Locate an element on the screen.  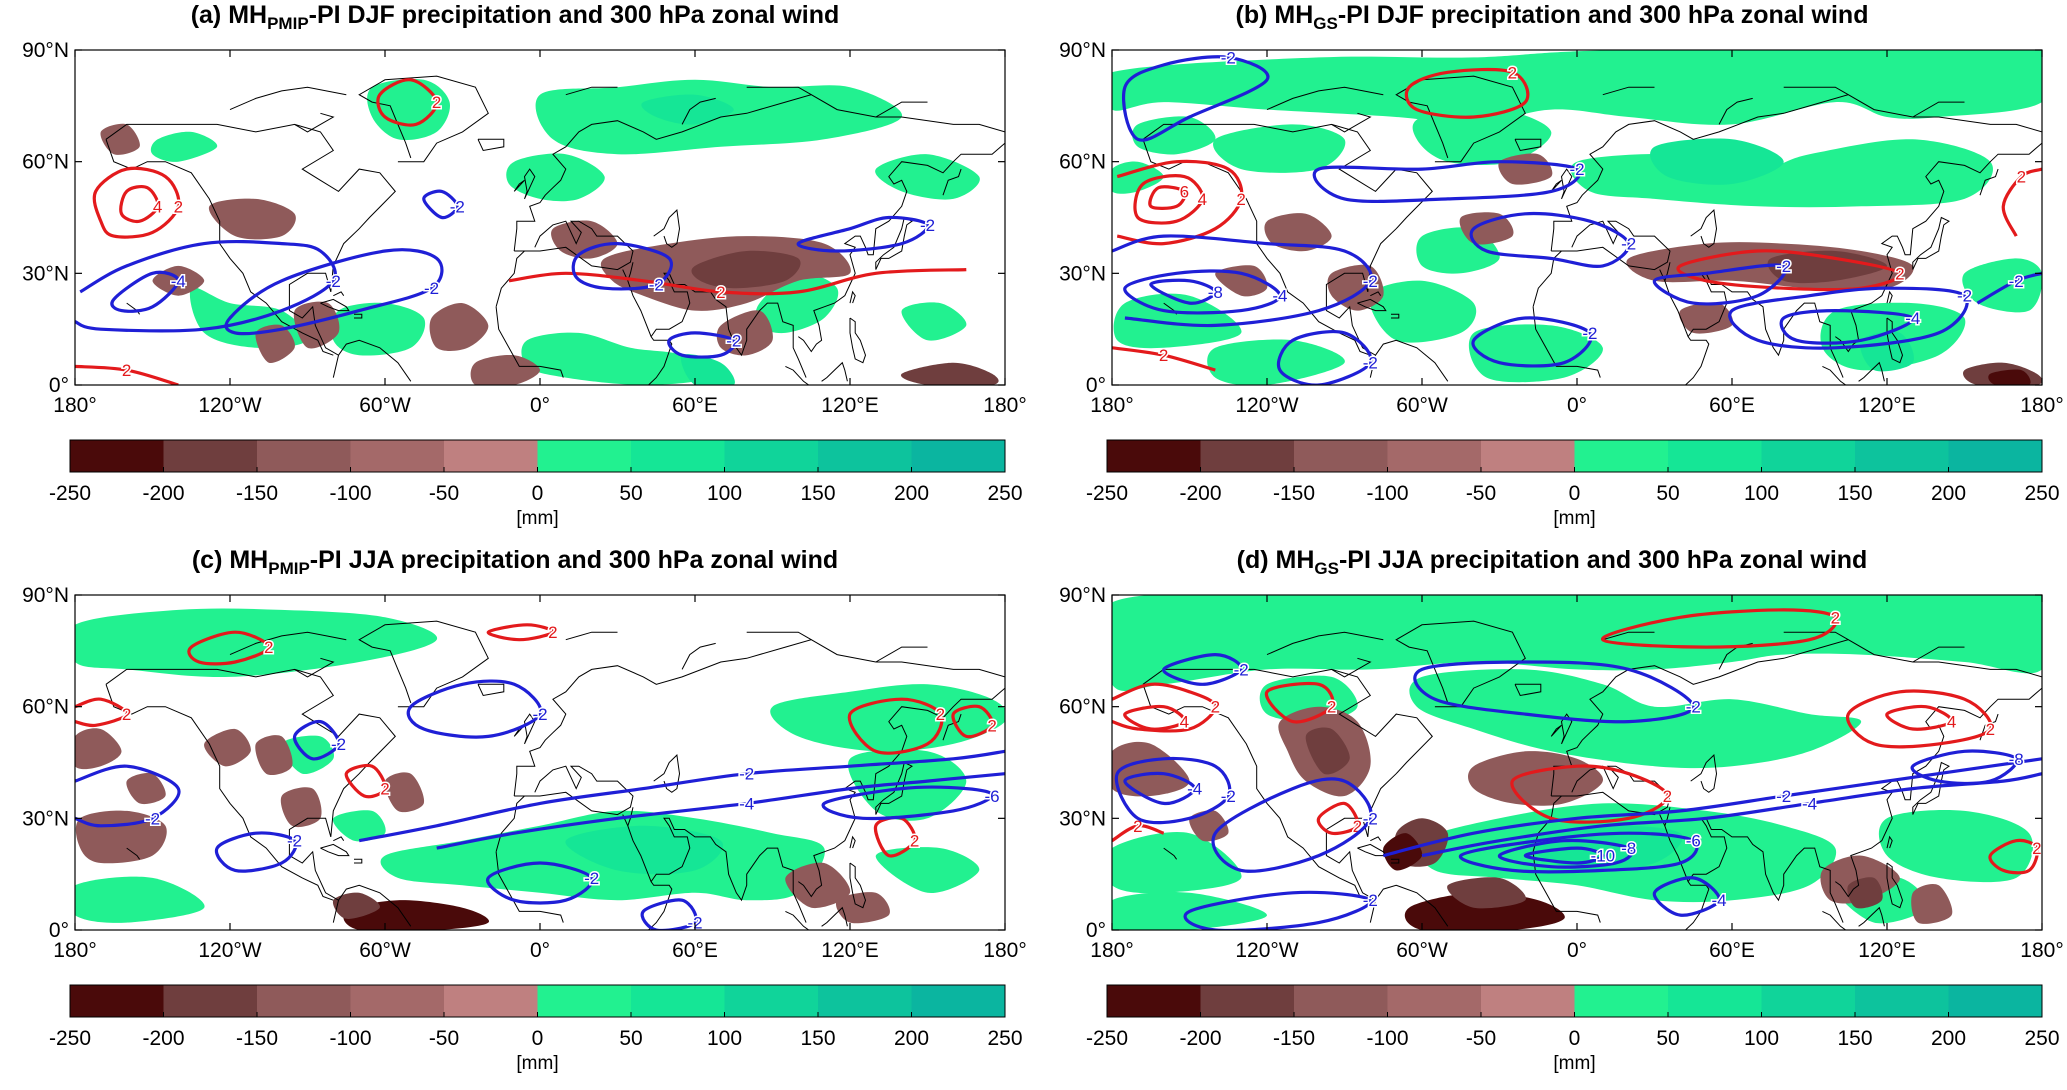
lon-tick-label: 120°W is located at coordinates (229, 405).